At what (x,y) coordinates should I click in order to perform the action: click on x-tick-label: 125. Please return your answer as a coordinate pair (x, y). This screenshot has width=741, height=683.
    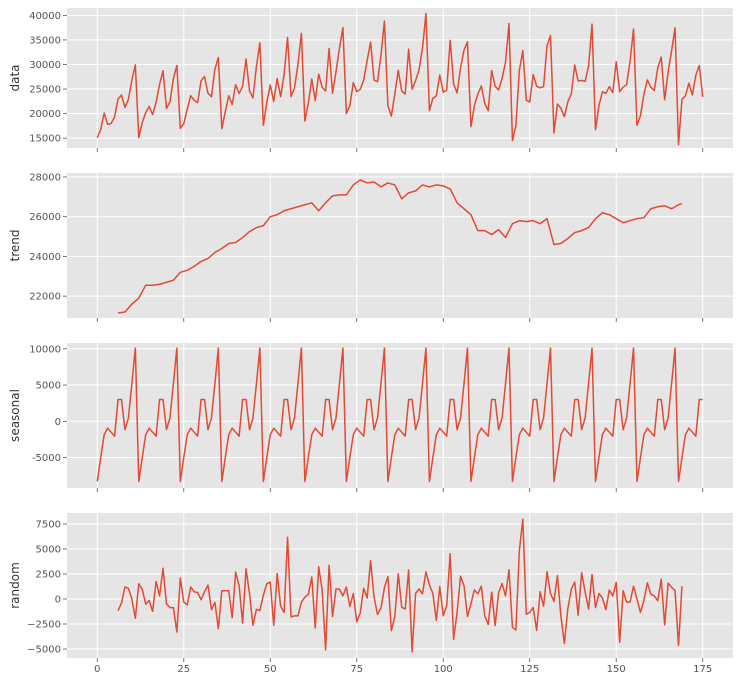
    Looking at the image, I should click on (529, 669).